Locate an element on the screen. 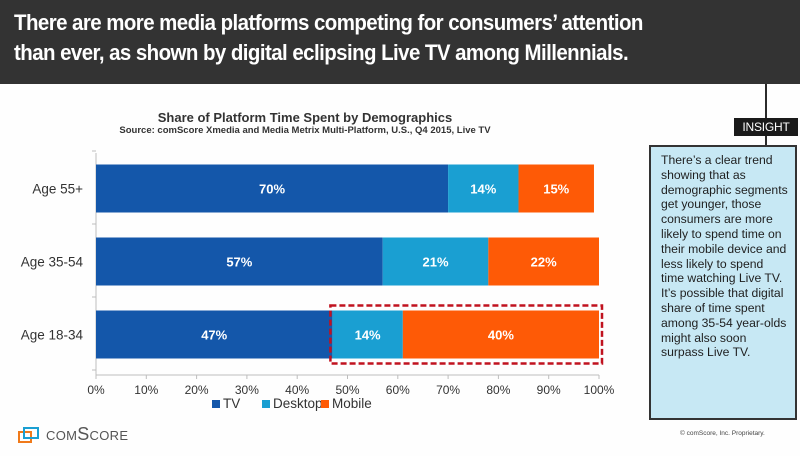 The height and width of the screenshot is (456, 800). legend-label: TV is located at coordinates (232, 403).